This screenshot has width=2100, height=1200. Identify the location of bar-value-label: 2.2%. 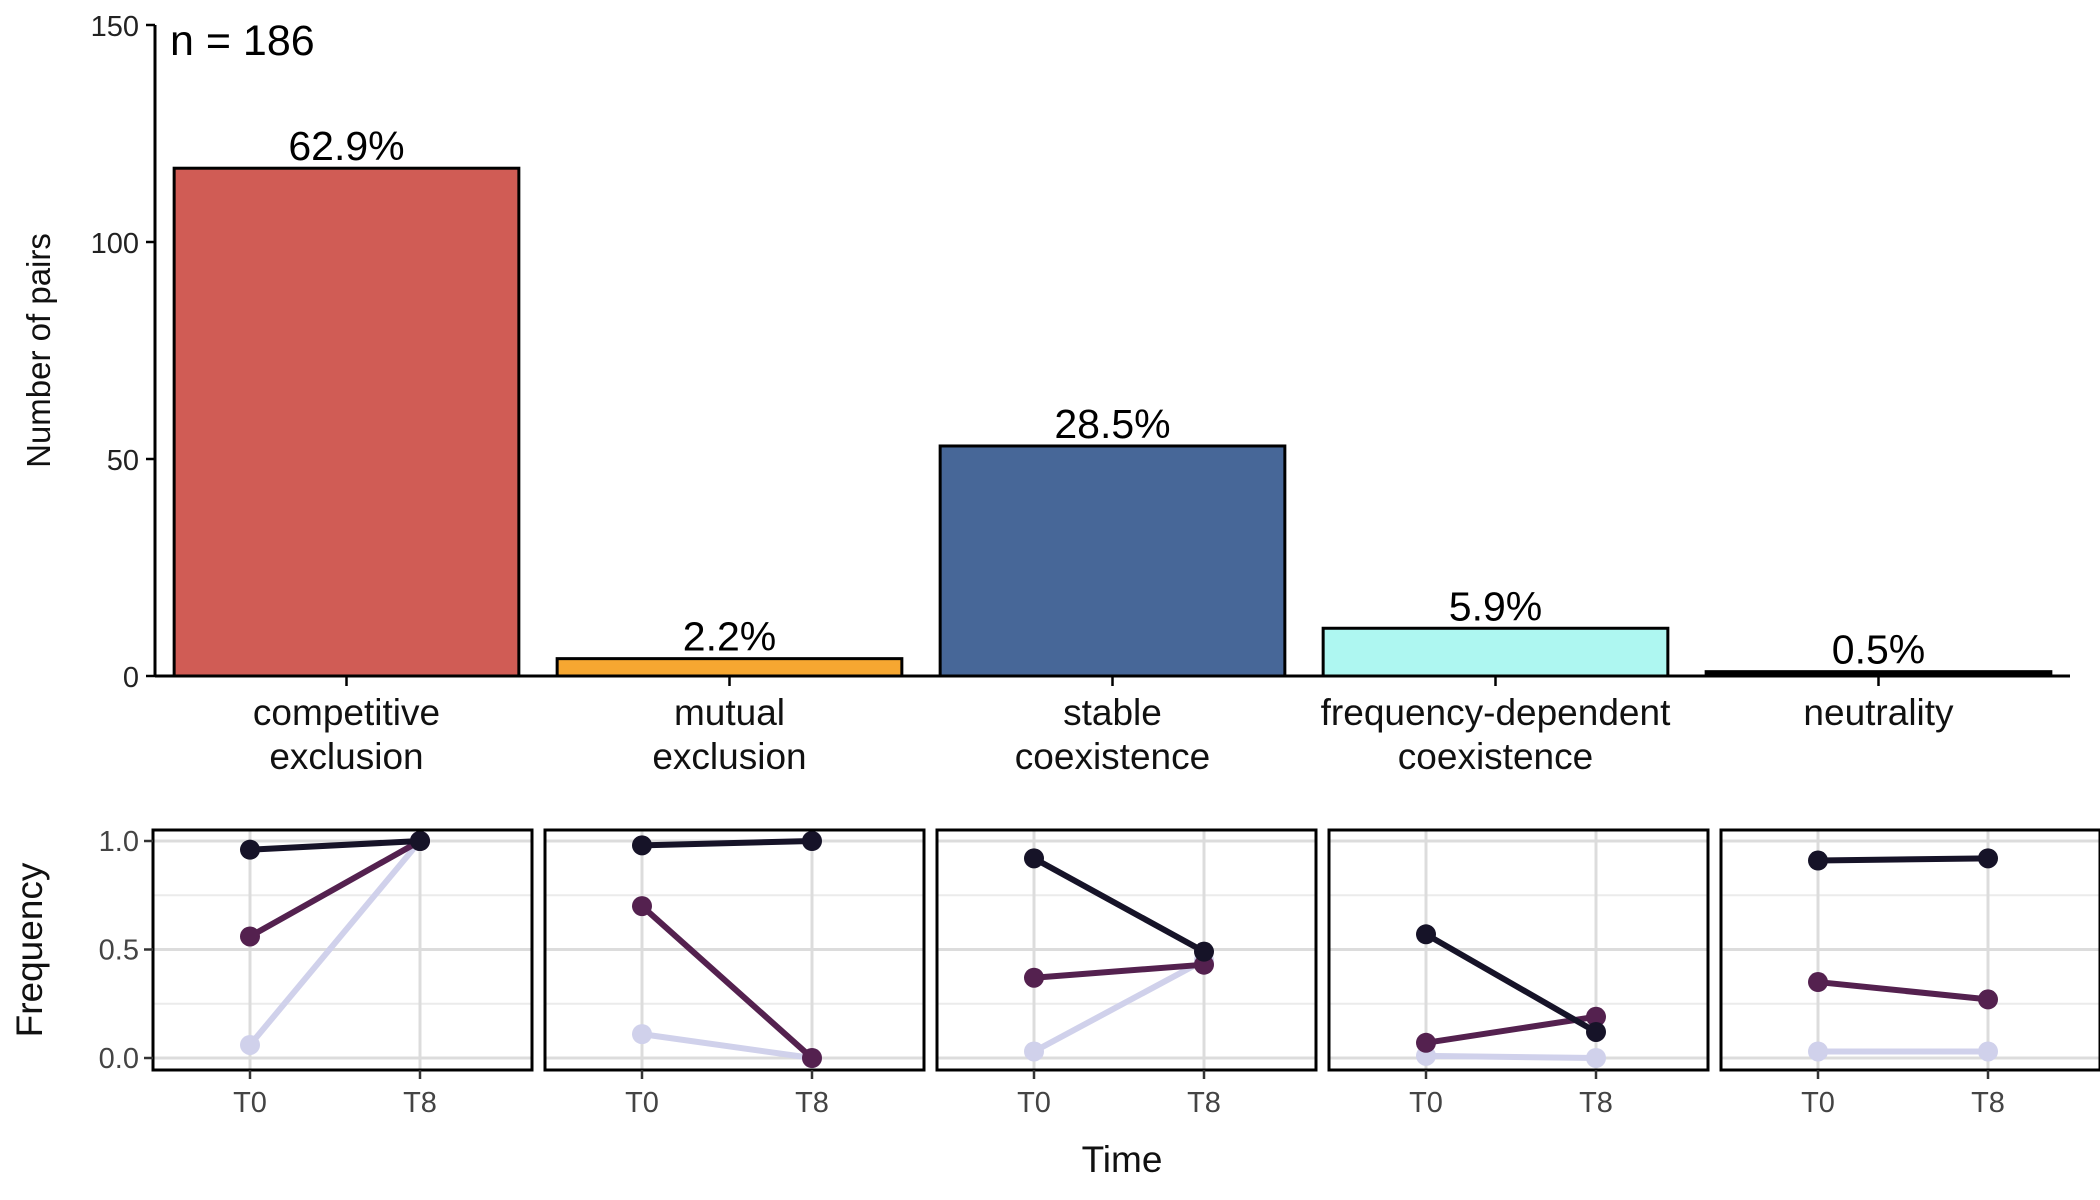
(729, 637).